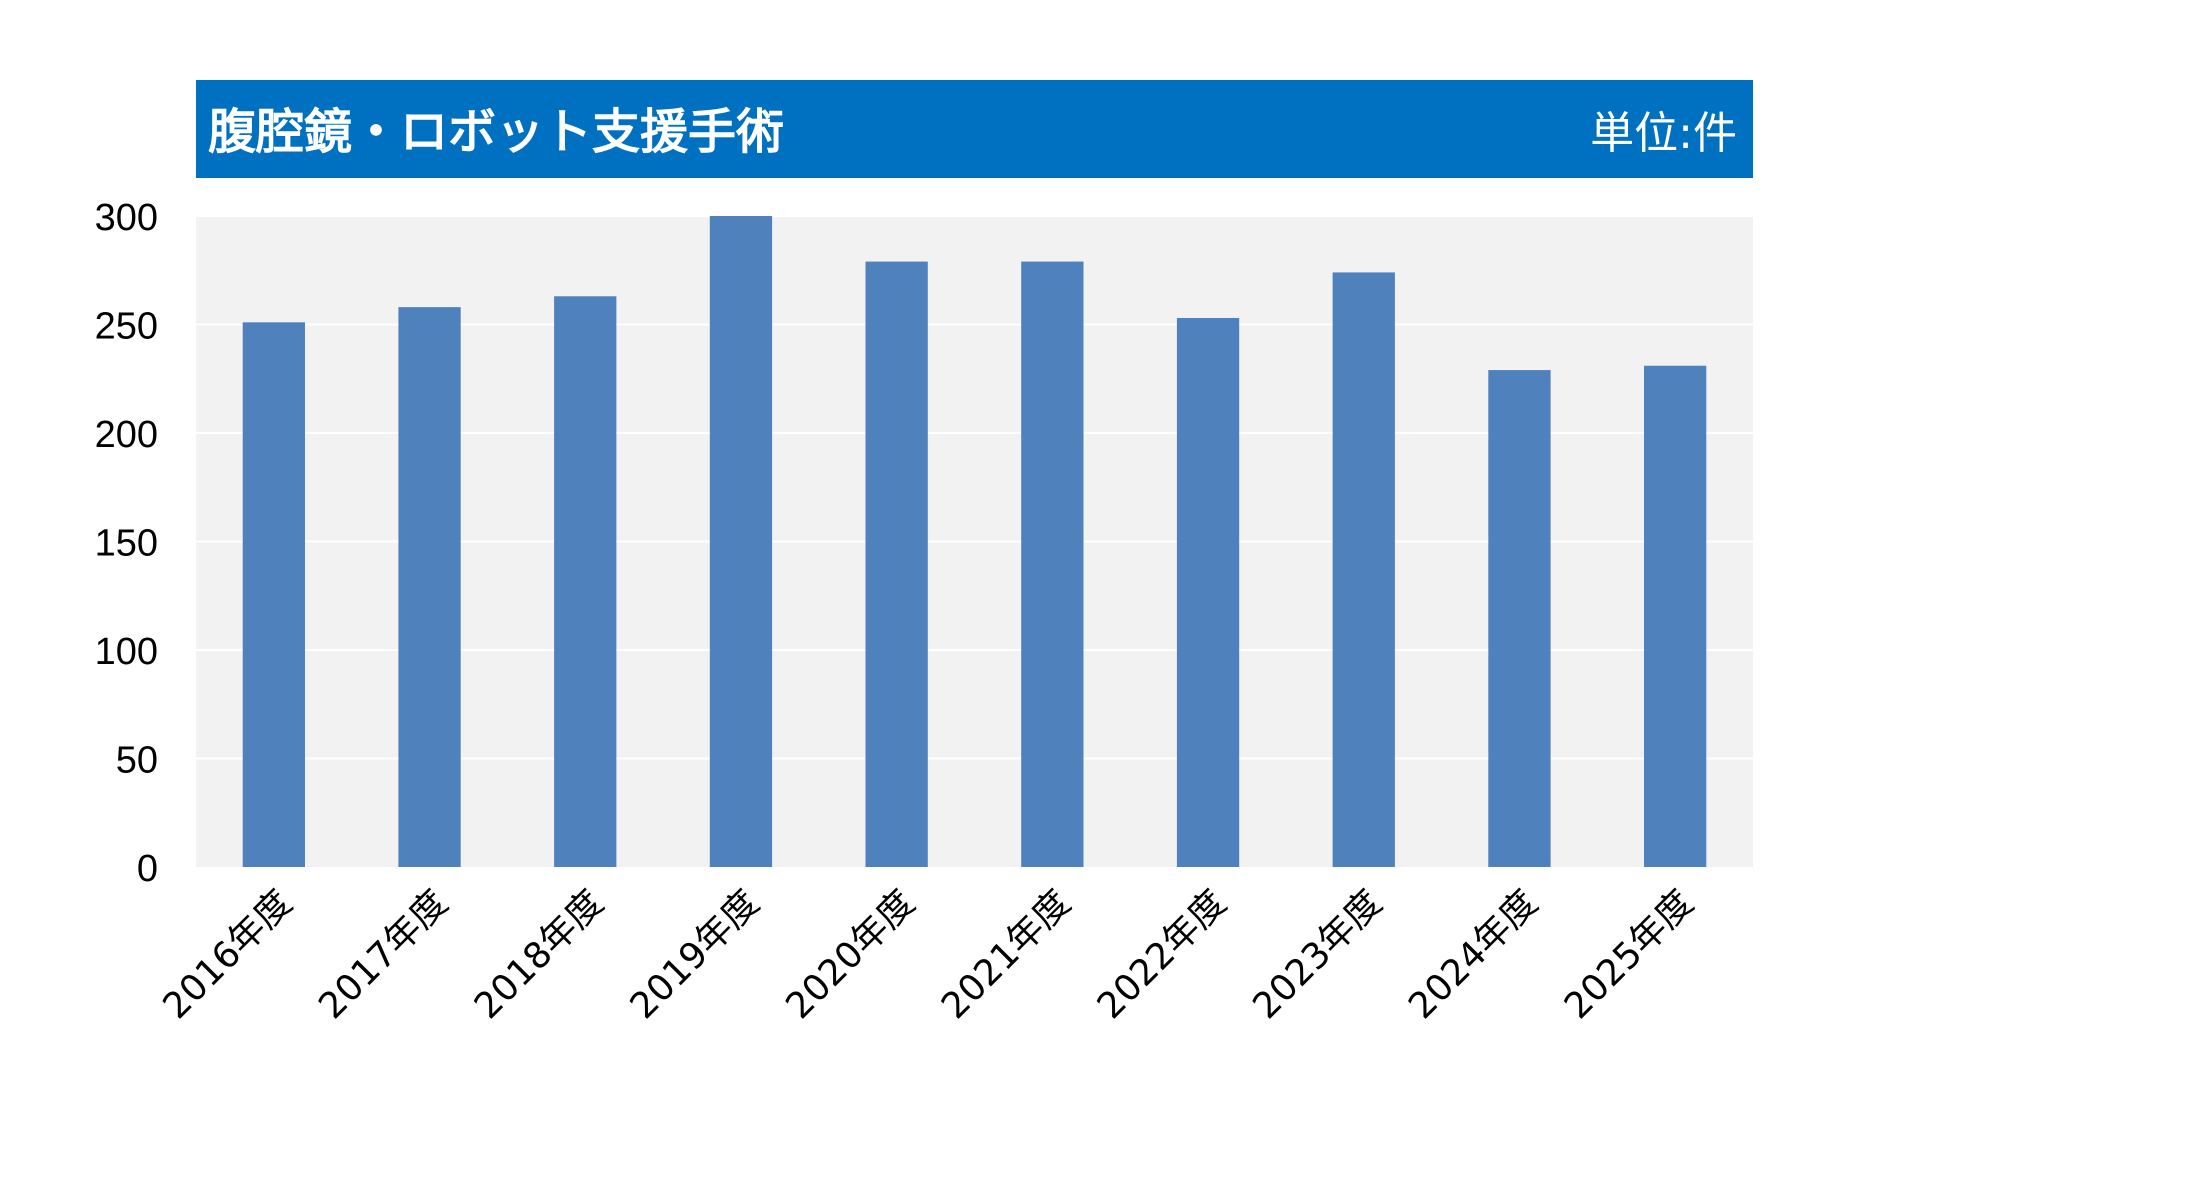  I want to click on bar-2023年度, so click(1363, 569).